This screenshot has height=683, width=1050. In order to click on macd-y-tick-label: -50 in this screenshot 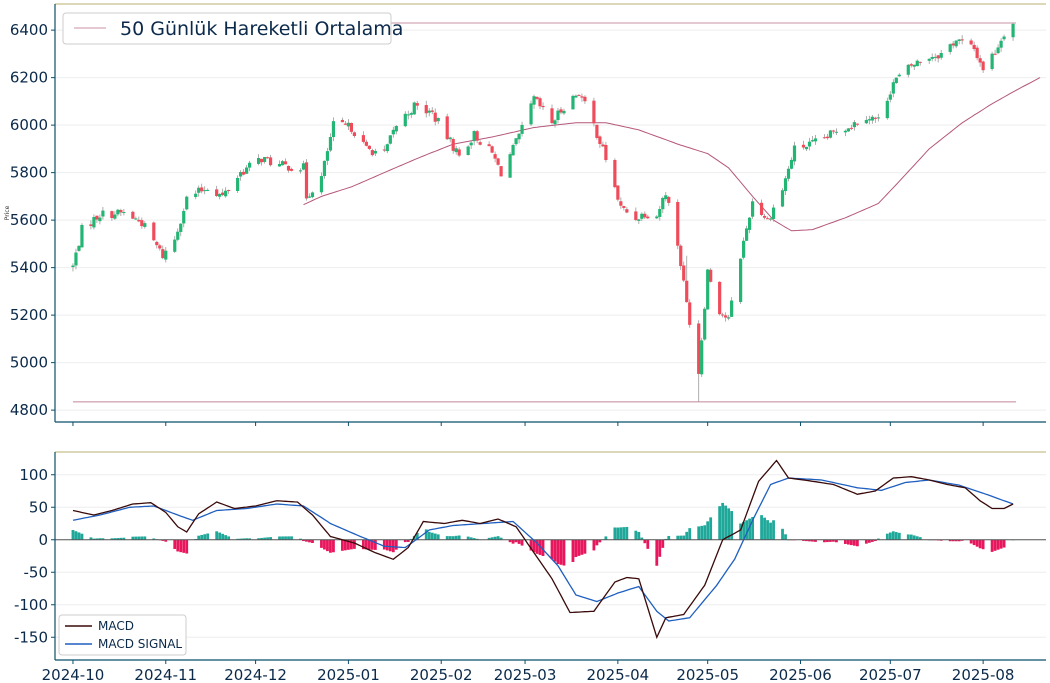, I will do `click(36, 572)`.